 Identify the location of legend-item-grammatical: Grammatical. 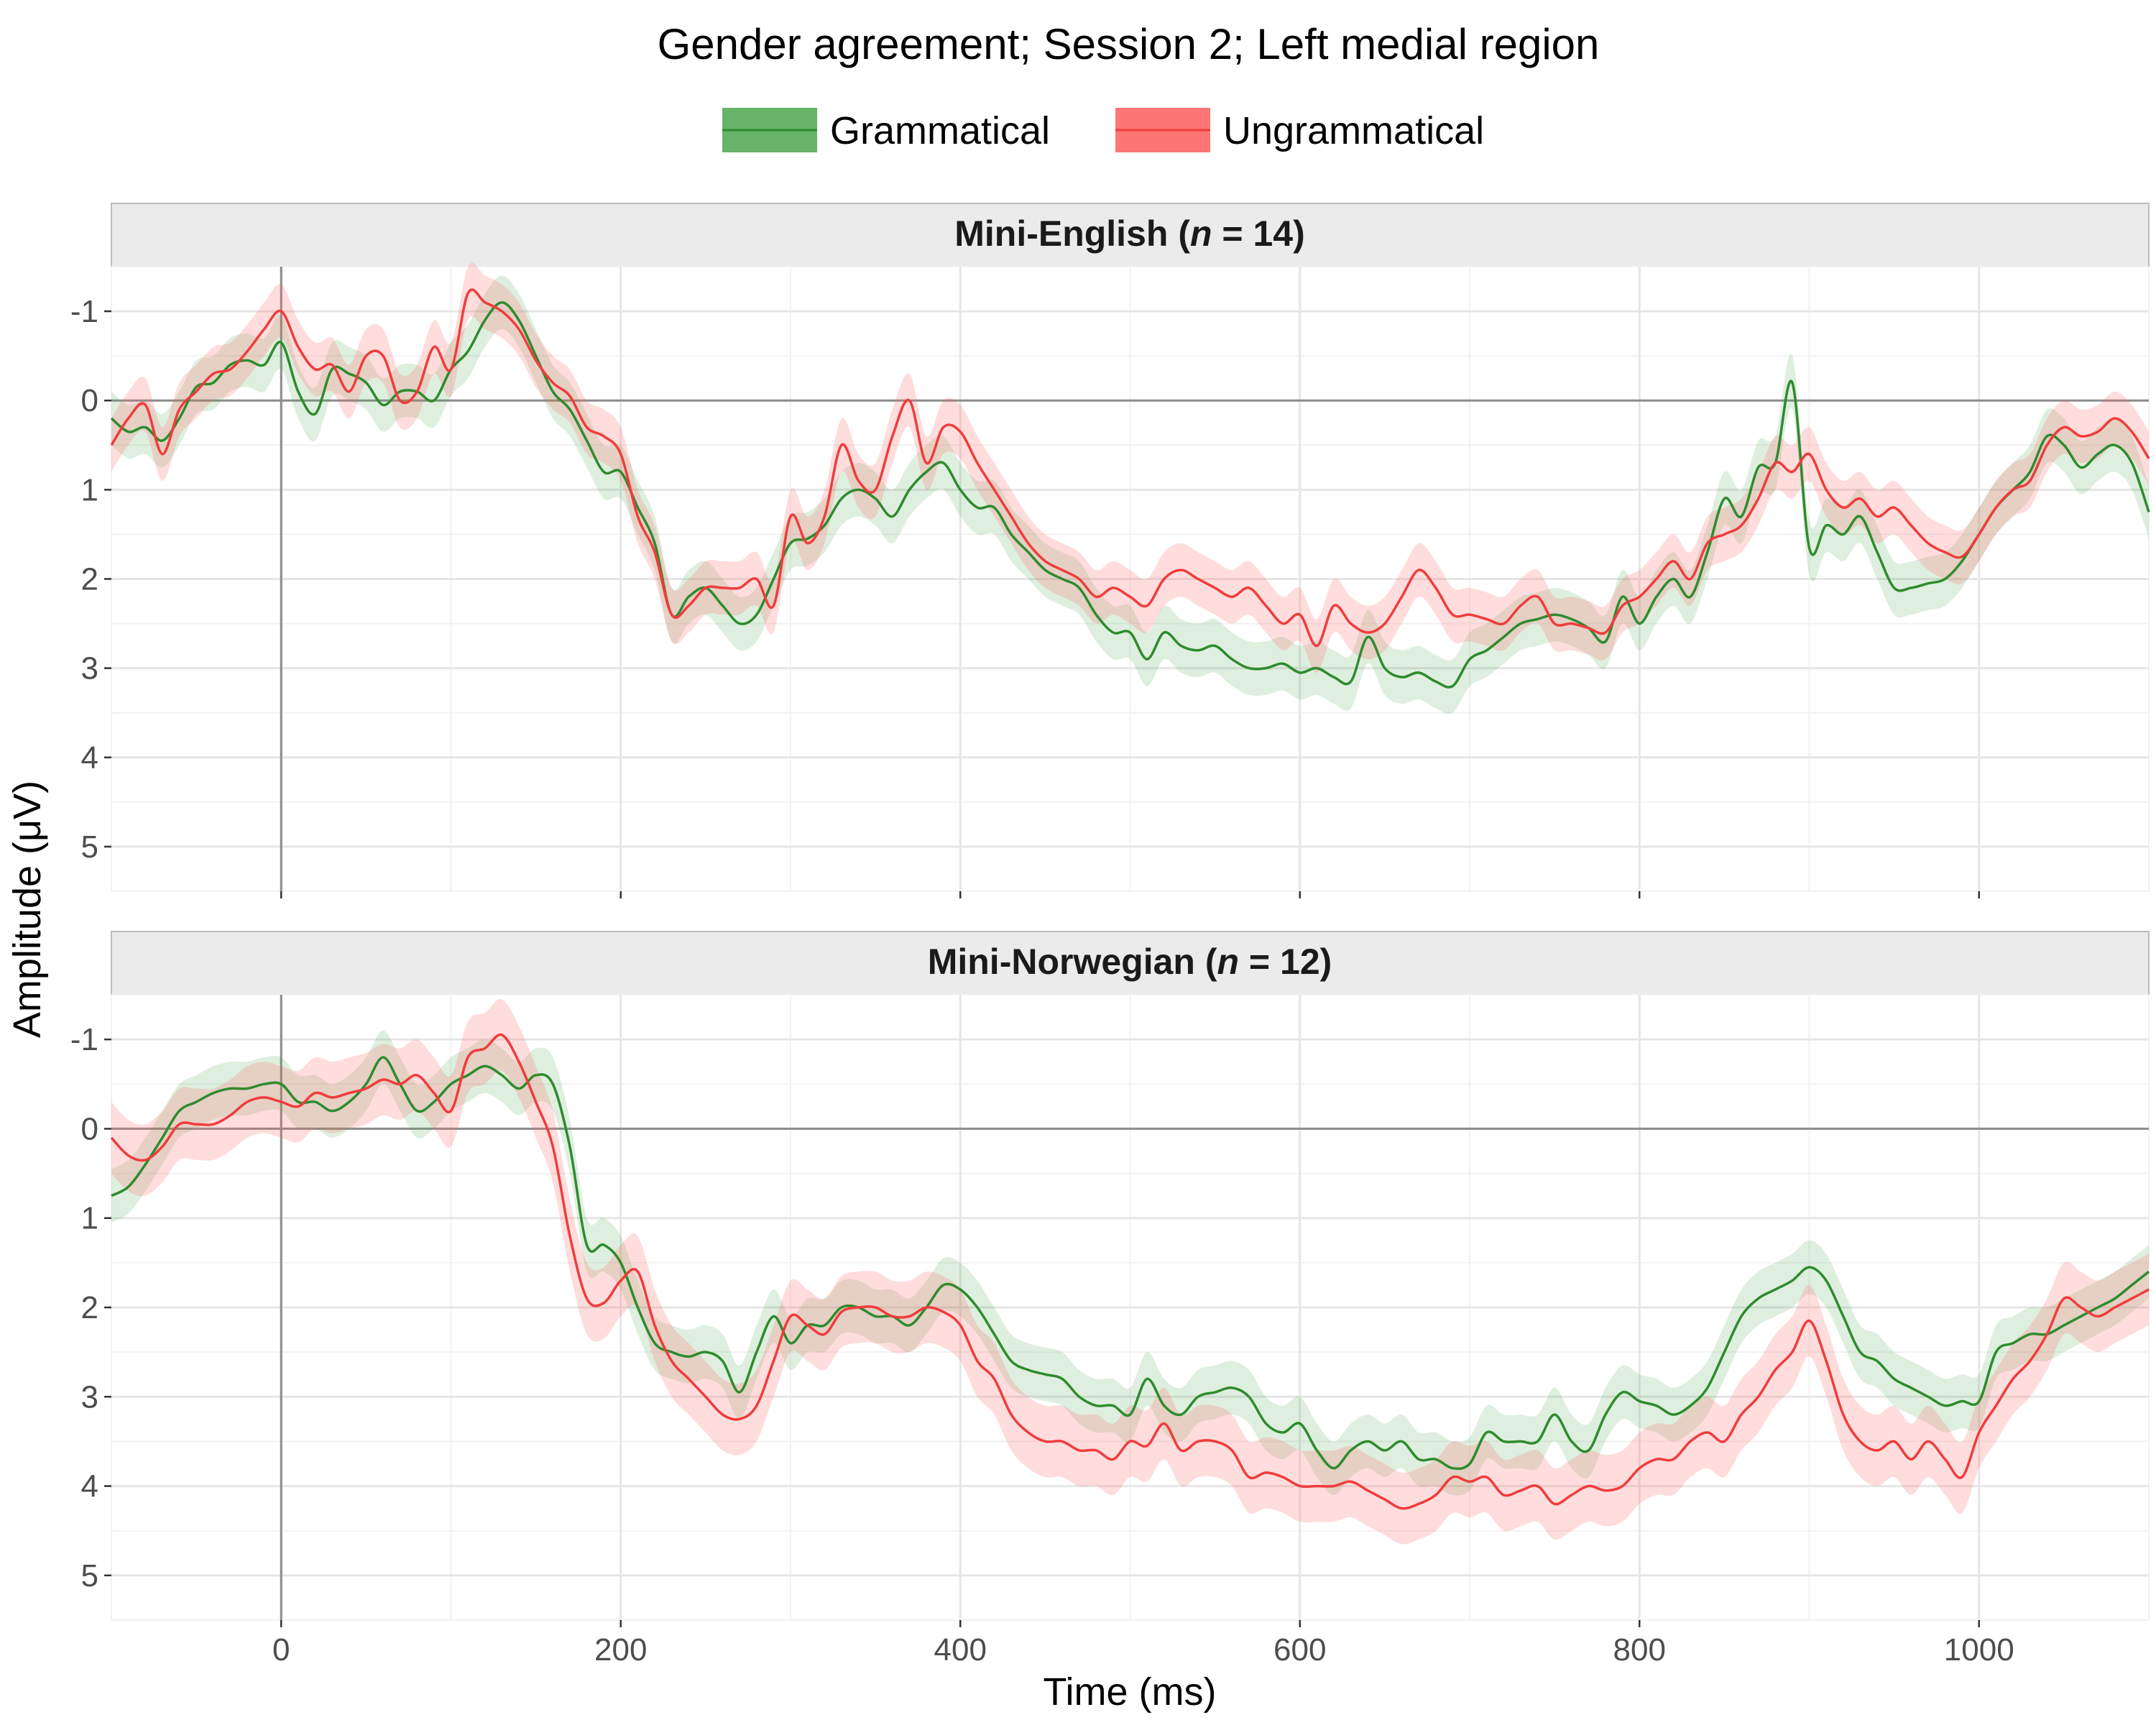
(886, 130).